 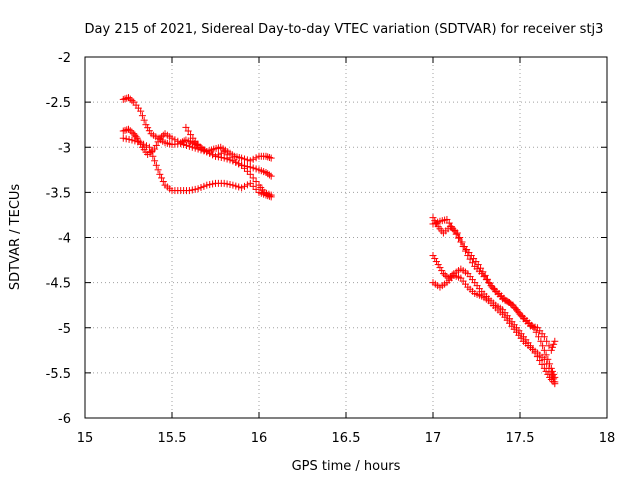 What do you see at coordinates (494, 328) in the screenshot?
I see `series-track-h` at bounding box center [494, 328].